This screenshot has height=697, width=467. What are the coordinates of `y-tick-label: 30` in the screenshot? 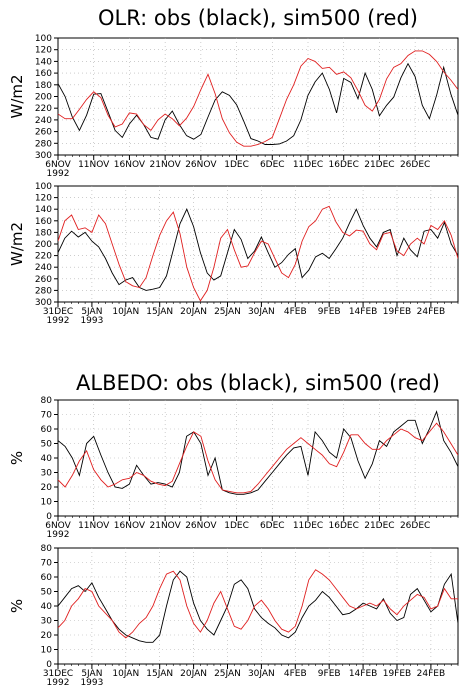 It's located at (47, 622).